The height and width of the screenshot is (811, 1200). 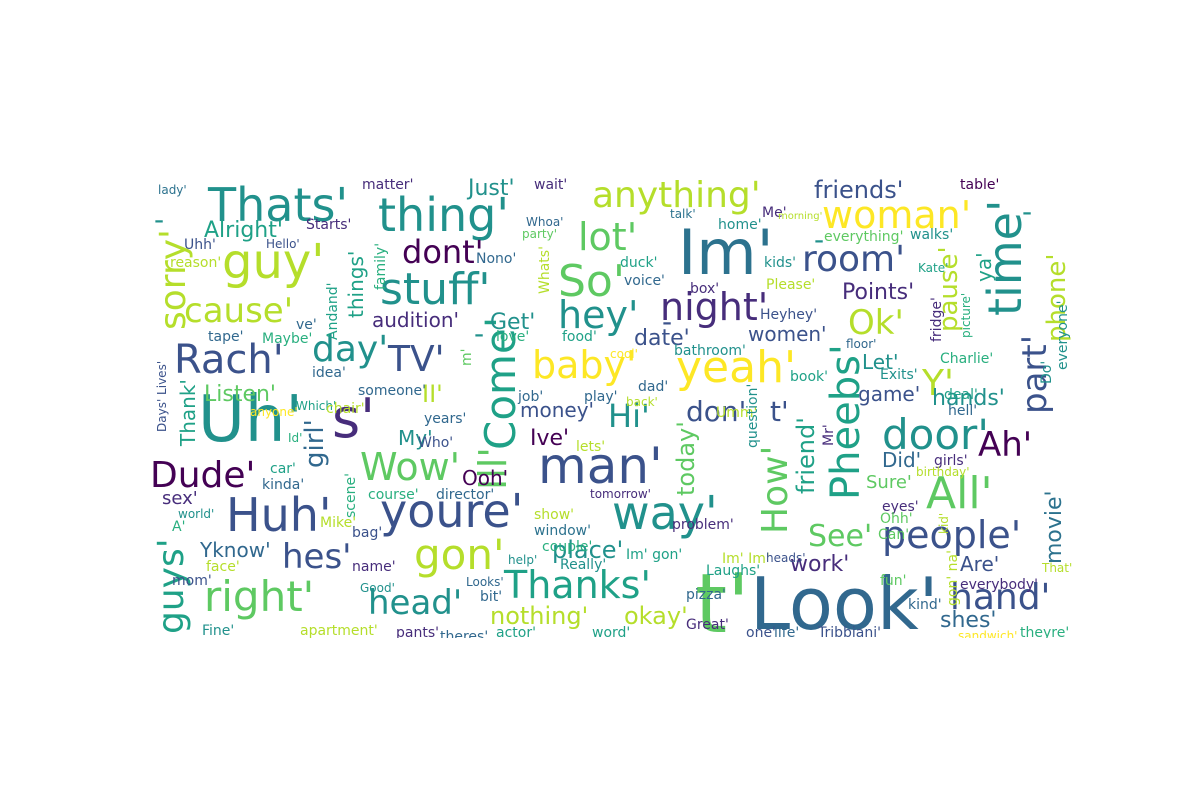 I want to click on cloud-word: right', so click(x=259, y=596).